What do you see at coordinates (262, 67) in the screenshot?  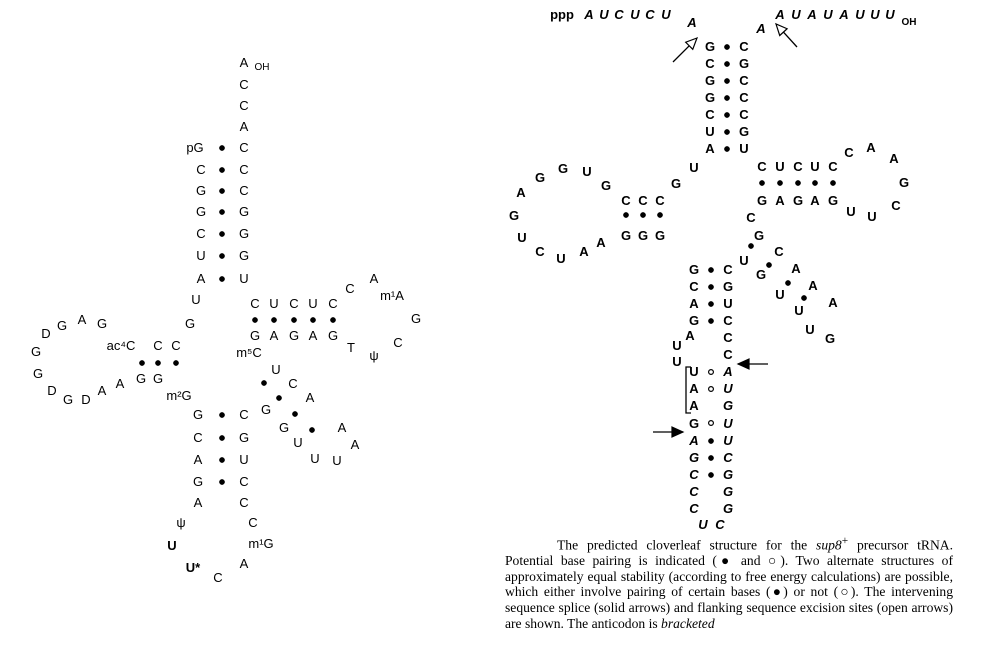 I see `acceptor-oh-label: OH` at bounding box center [262, 67].